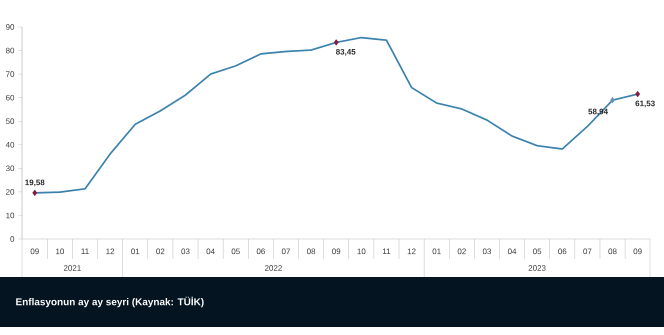 This screenshot has width=664, height=335. Describe the element at coordinates (110, 302) in the screenshot. I see `text: Enflasyonun ay ay seyri (Kaynak: TÜİK)` at that location.